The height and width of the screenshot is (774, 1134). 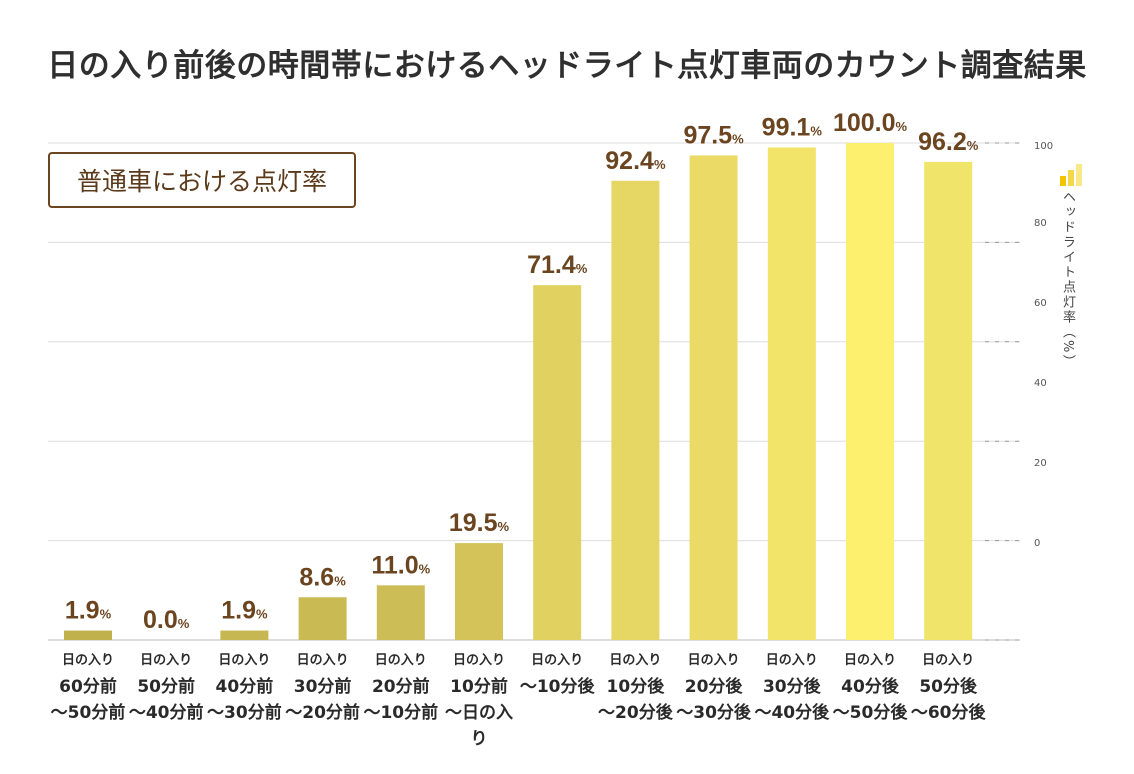 I want to click on x-tick-label: 日の入り 20分前〜10分前, so click(x=401, y=687).